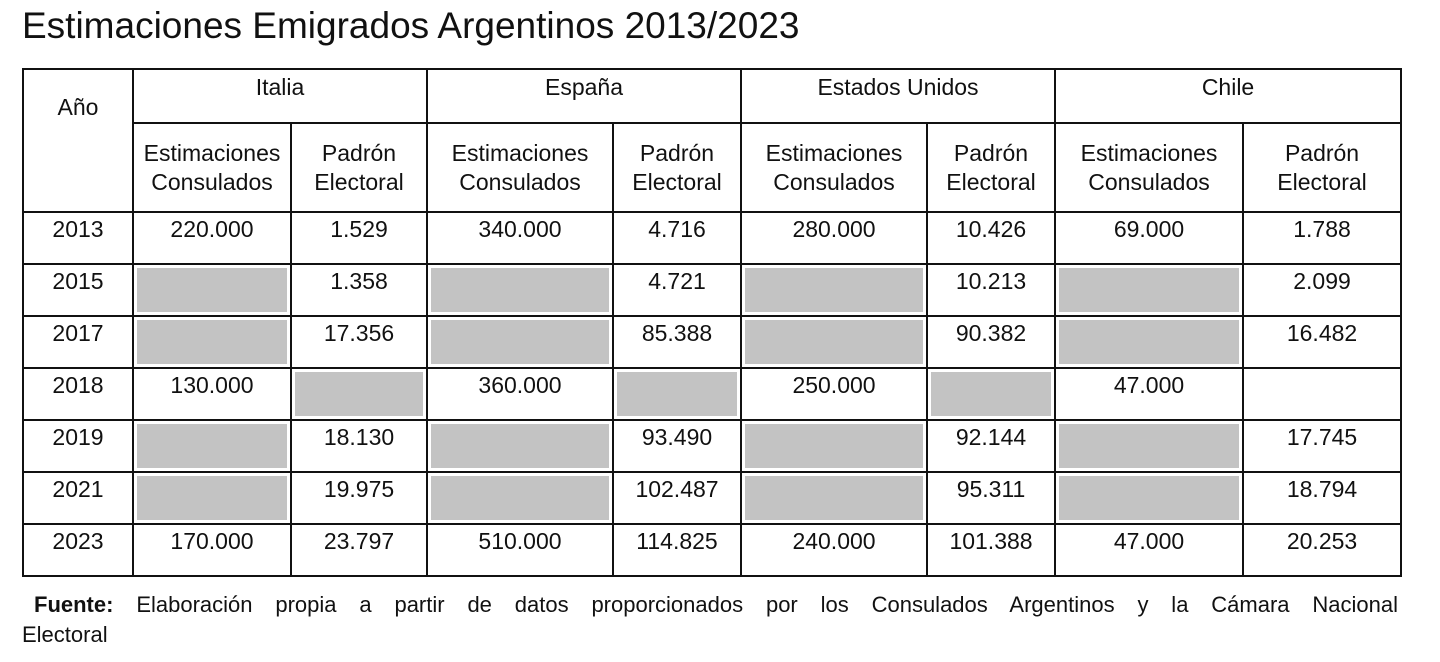  What do you see at coordinates (1322, 394) in the screenshot?
I see `value-cell` at bounding box center [1322, 394].